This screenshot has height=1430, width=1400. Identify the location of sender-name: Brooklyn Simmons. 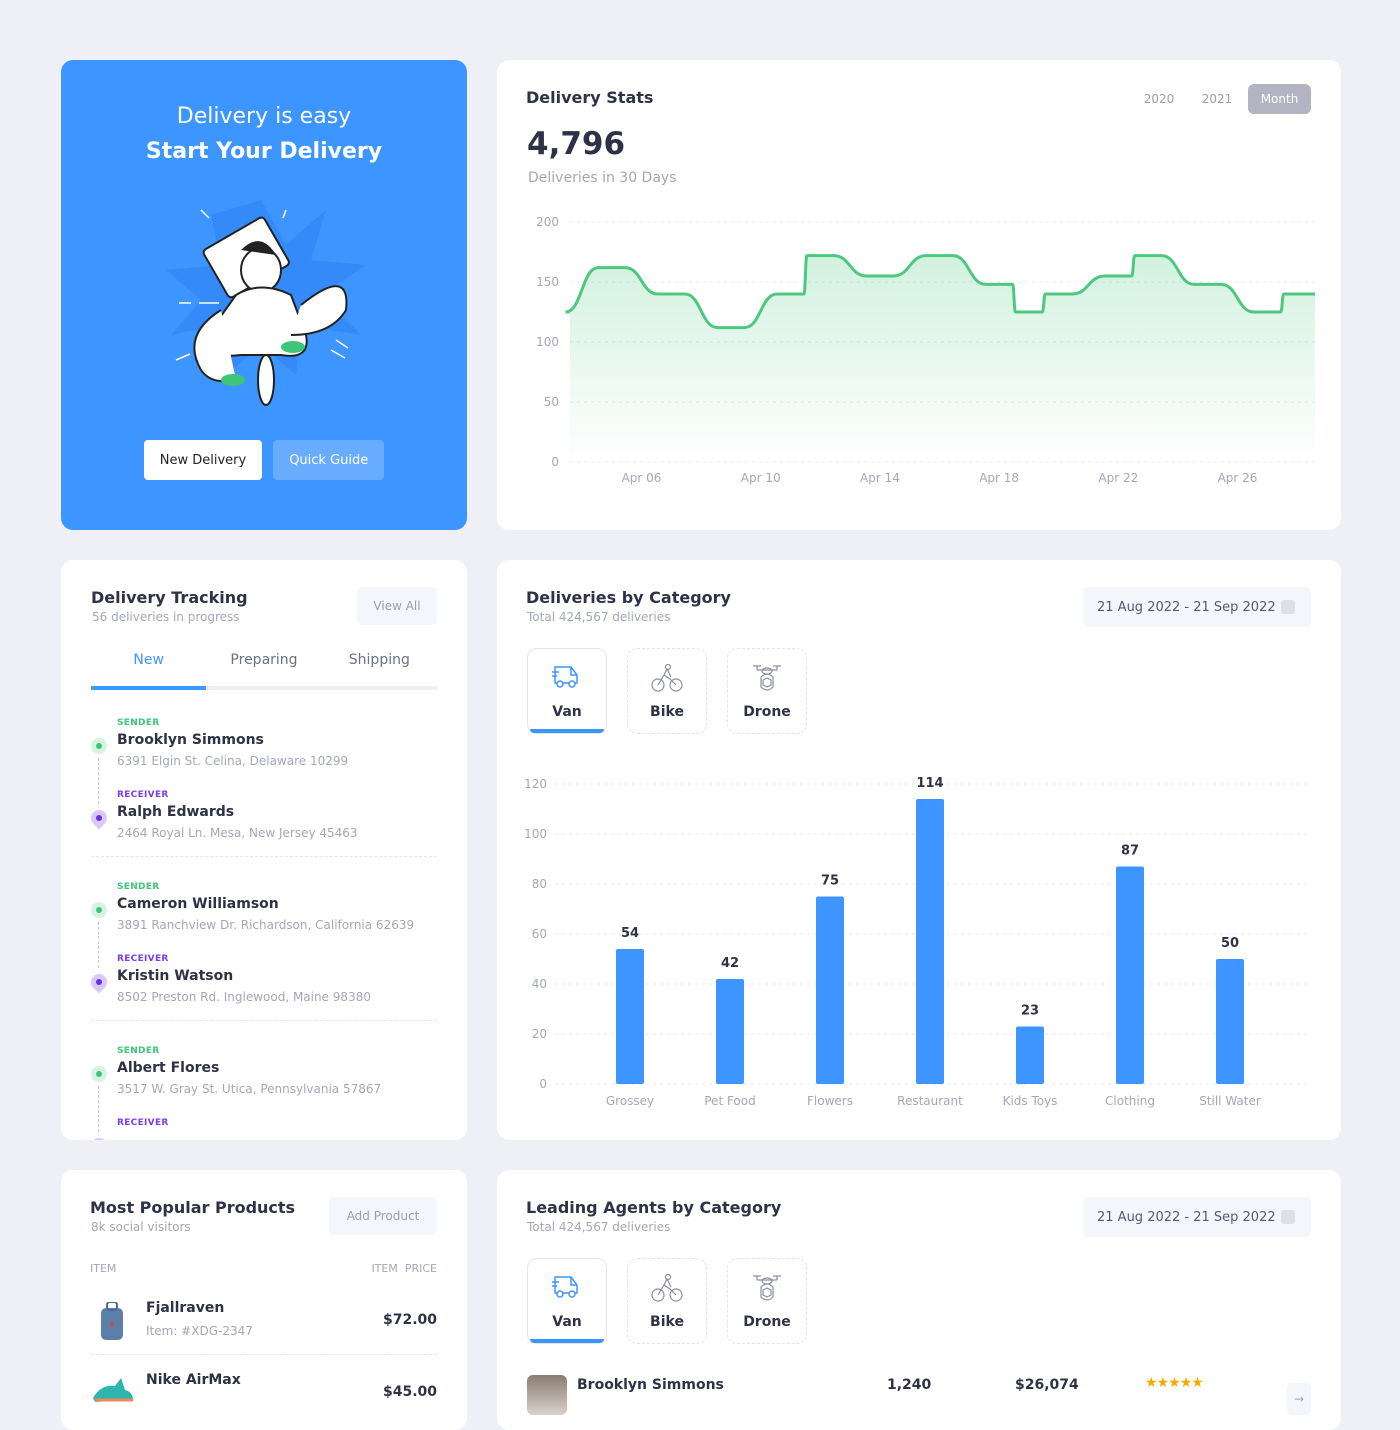
(190, 740).